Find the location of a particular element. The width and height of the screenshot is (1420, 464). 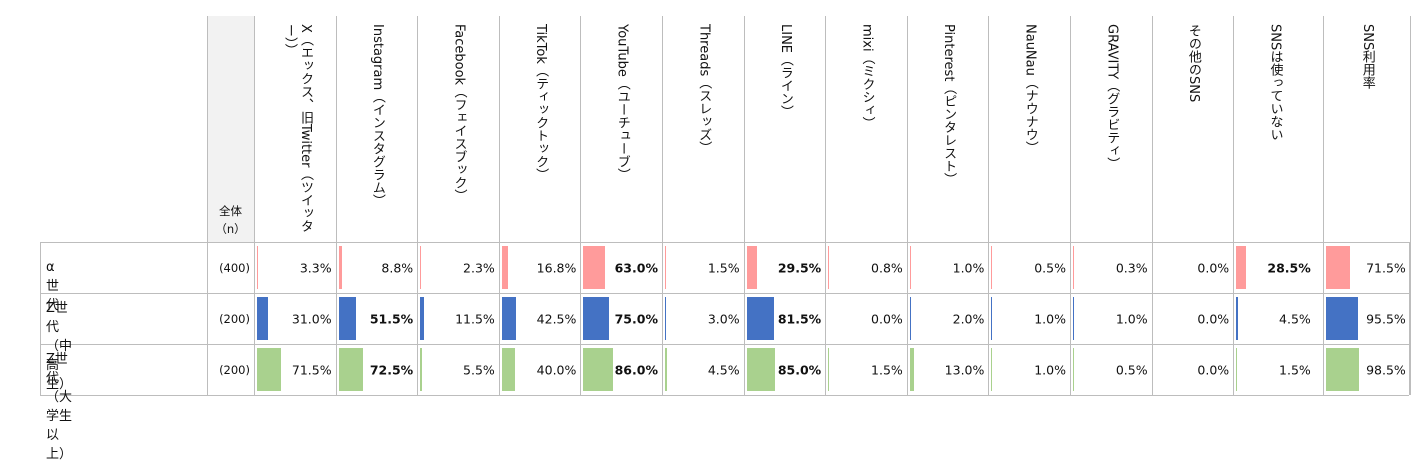

row-label: Z世代（大学生以上） is located at coordinates (59, 407).